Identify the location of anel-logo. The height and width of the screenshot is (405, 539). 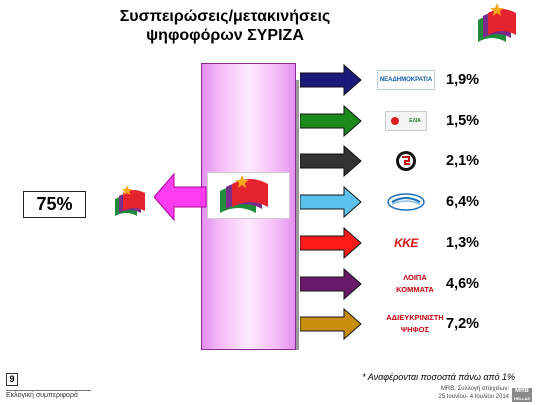
(406, 202).